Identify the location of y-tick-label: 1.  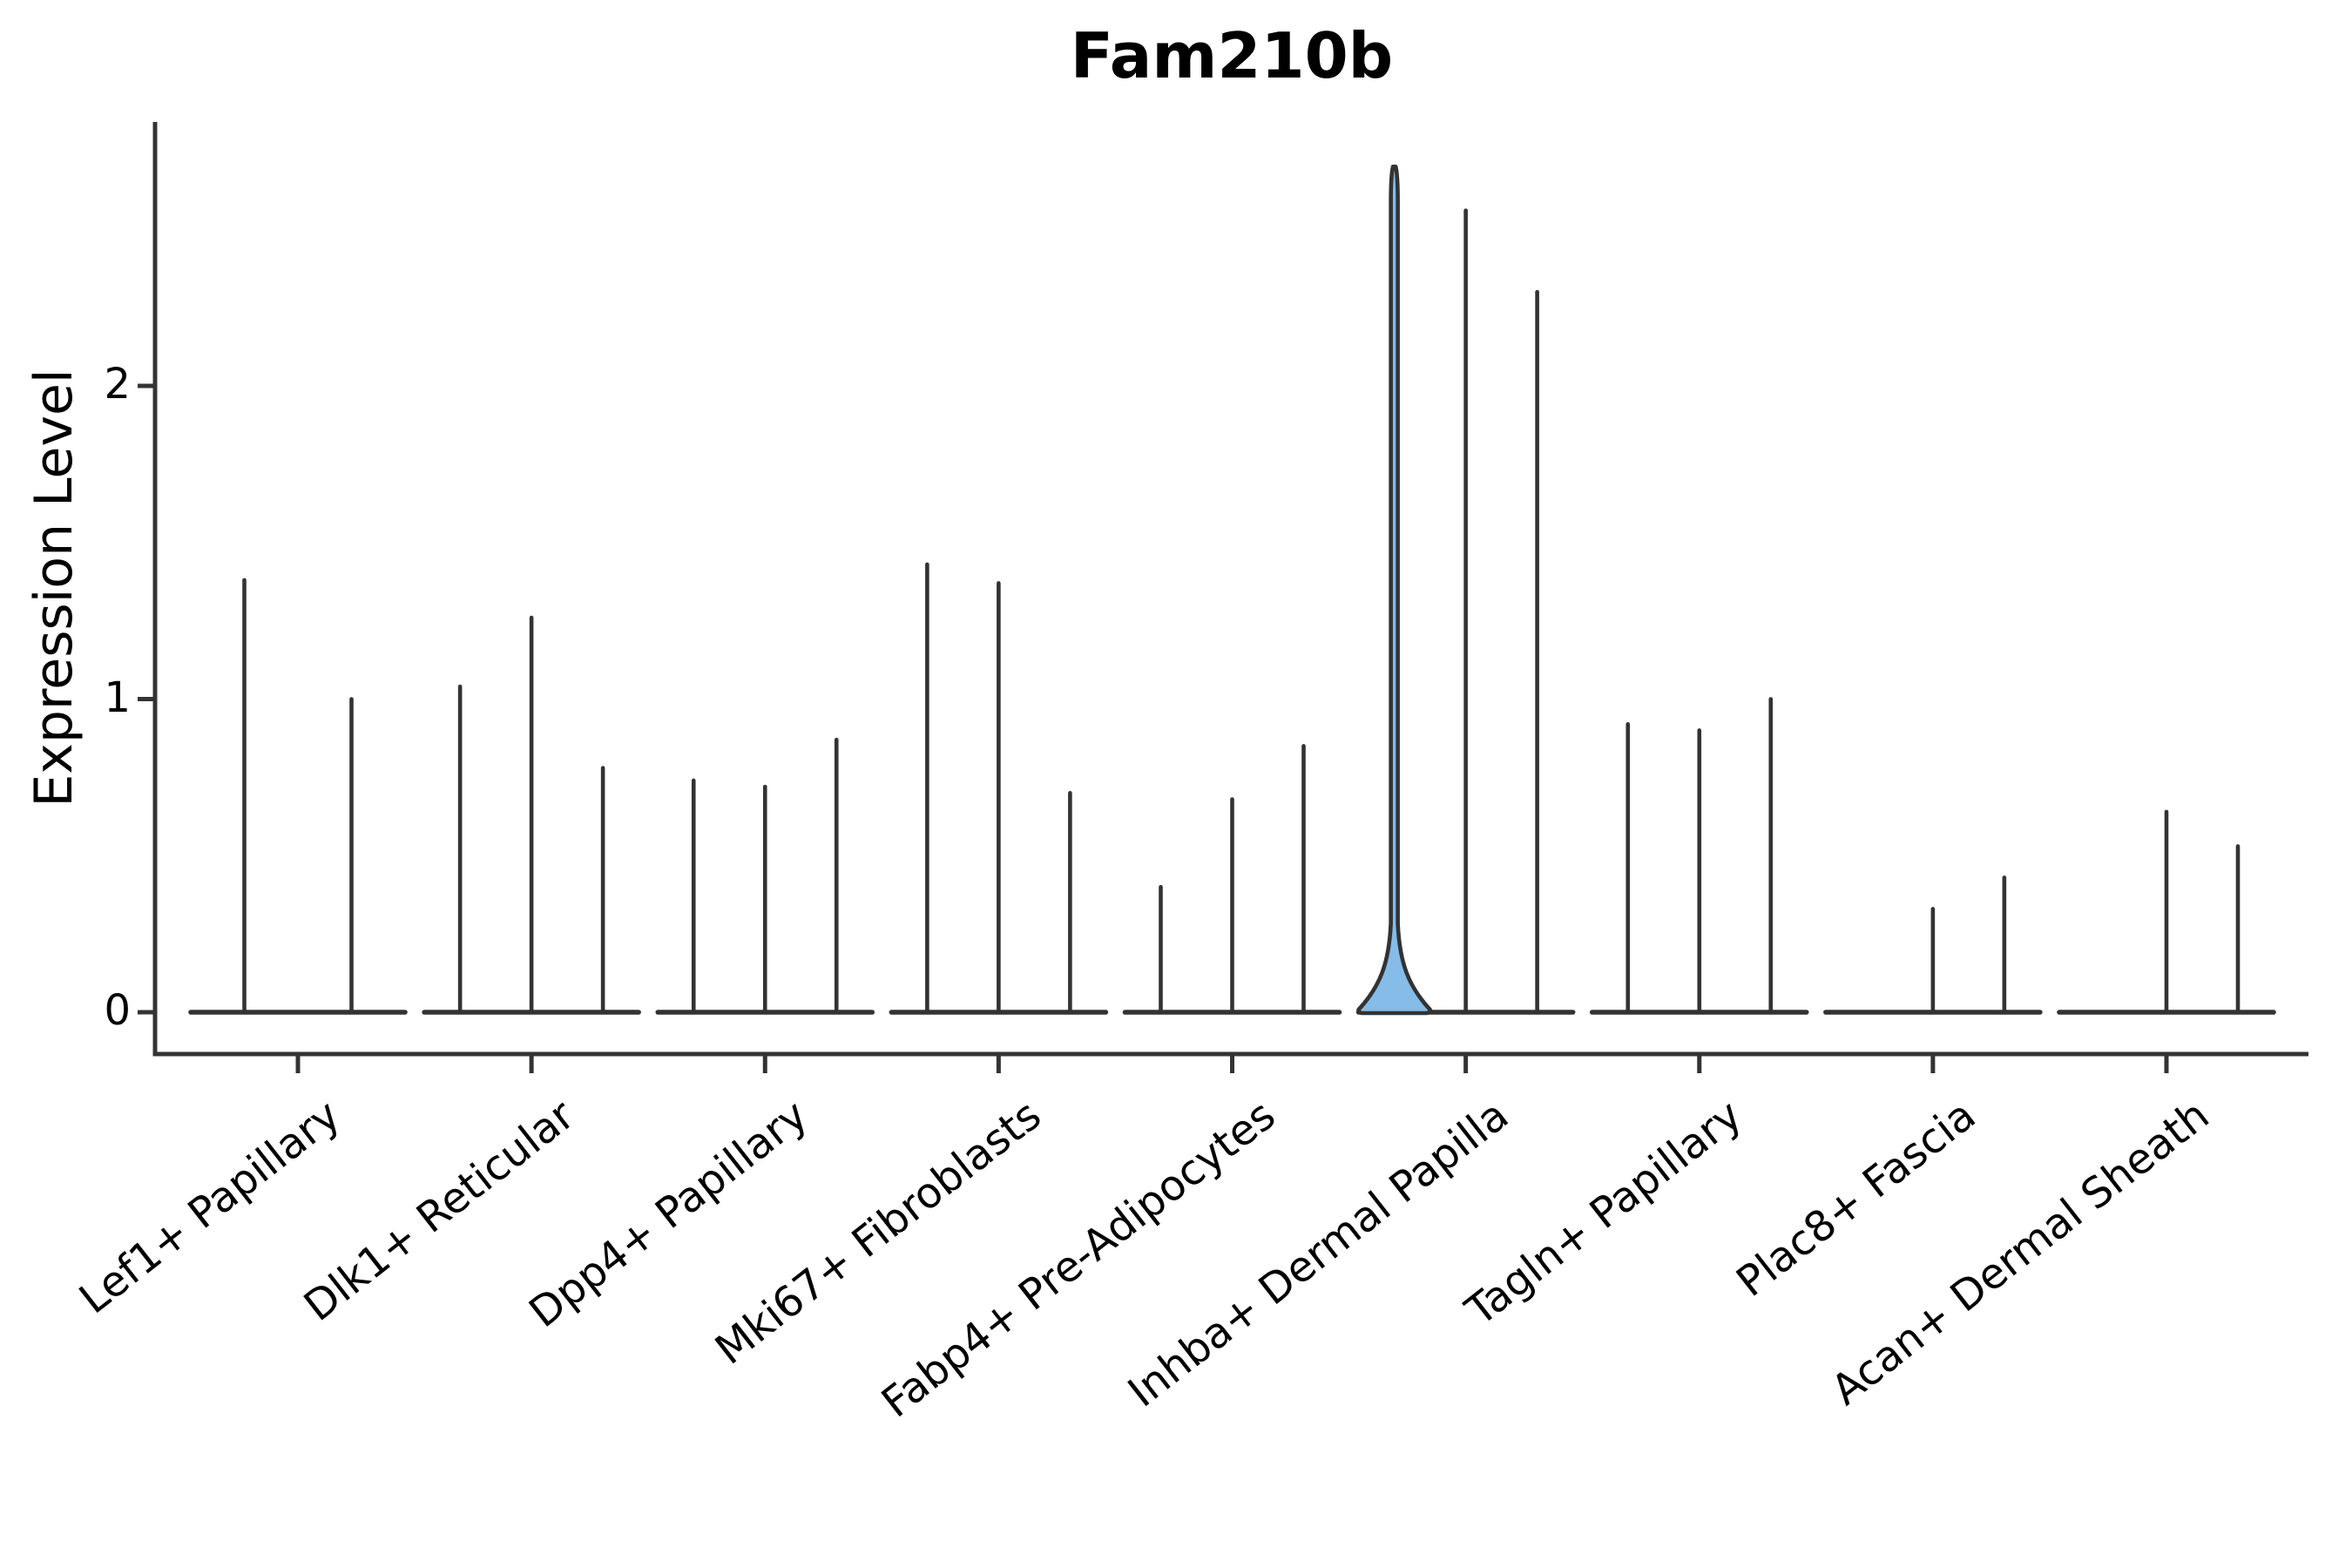
(118, 697).